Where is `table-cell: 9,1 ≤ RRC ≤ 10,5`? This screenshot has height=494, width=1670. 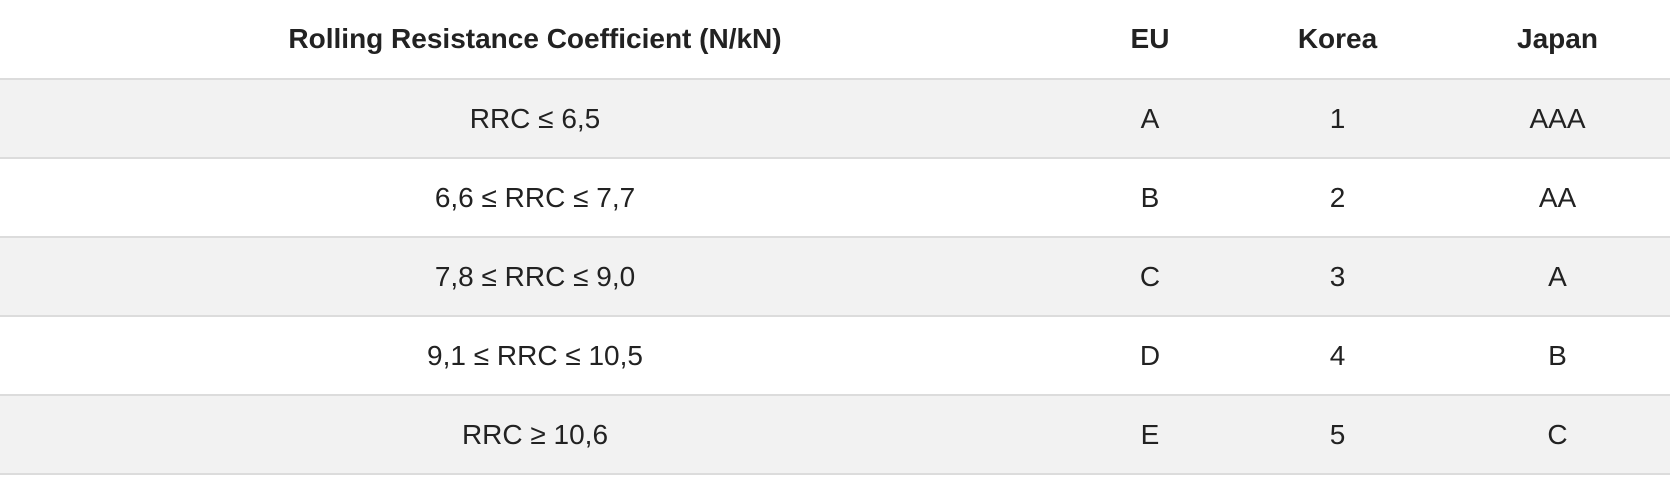 table-cell: 9,1 ≤ RRC ≤ 10,5 is located at coordinates (535, 356).